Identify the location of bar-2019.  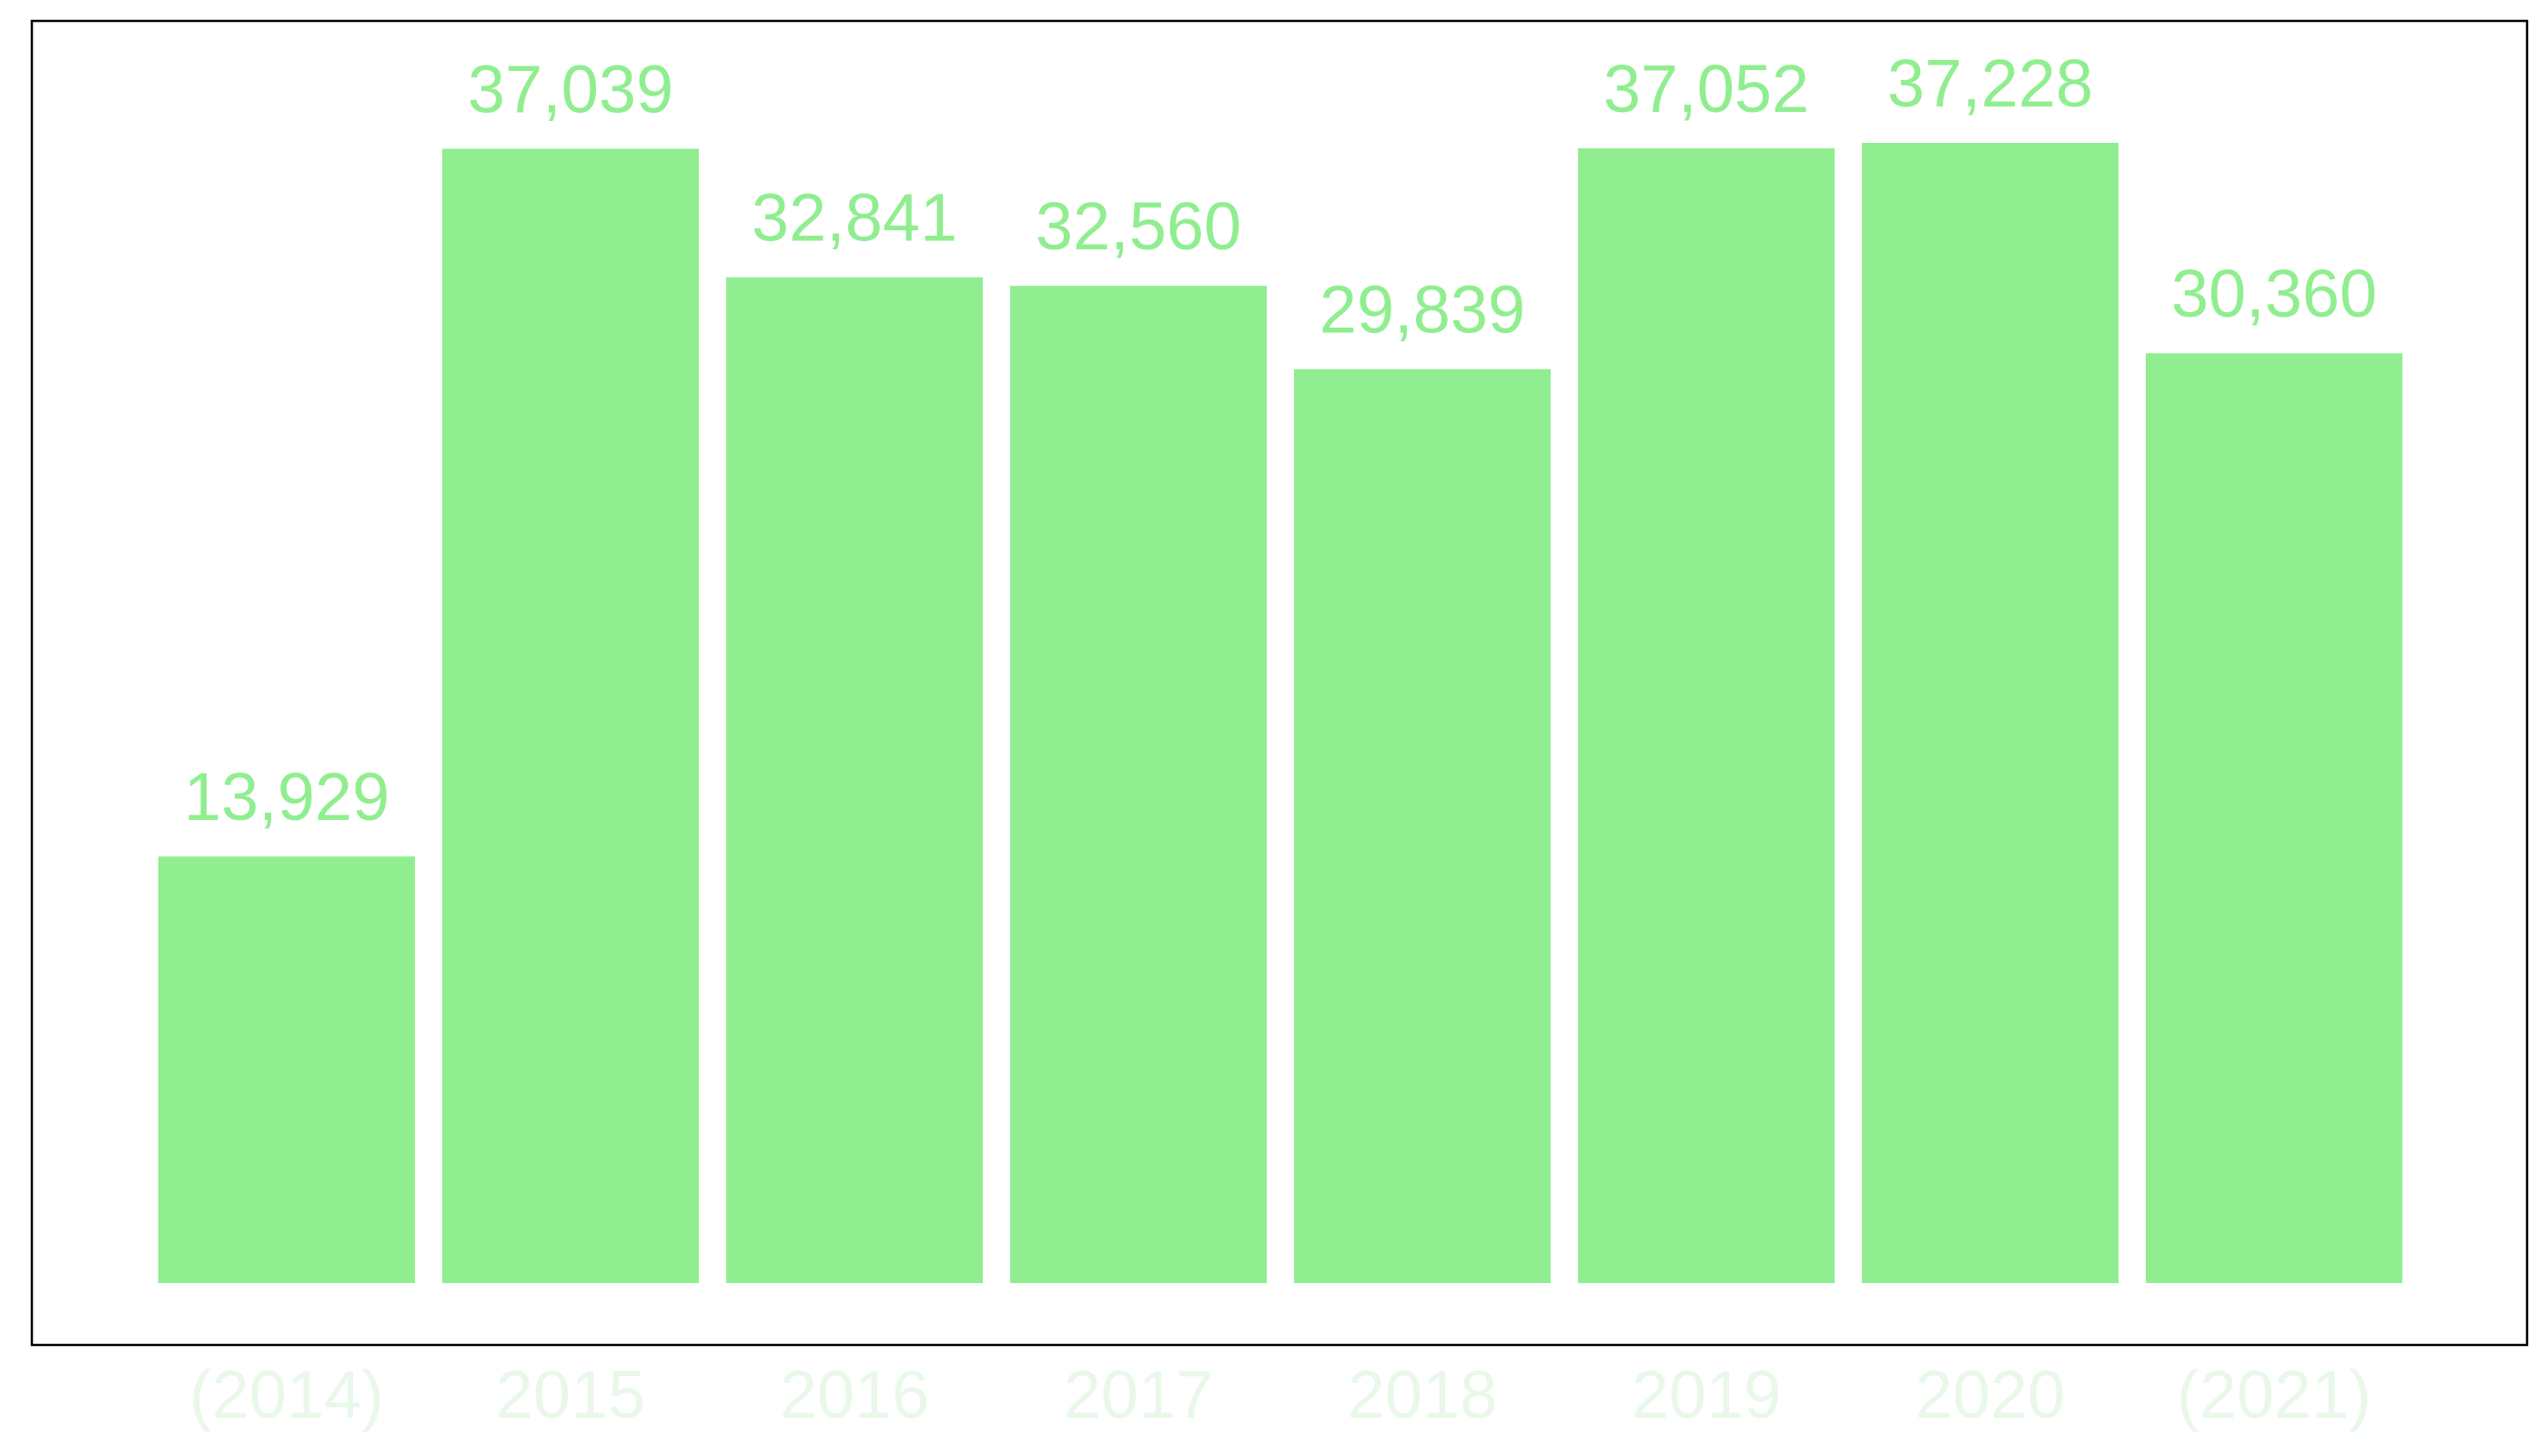
(1707, 715).